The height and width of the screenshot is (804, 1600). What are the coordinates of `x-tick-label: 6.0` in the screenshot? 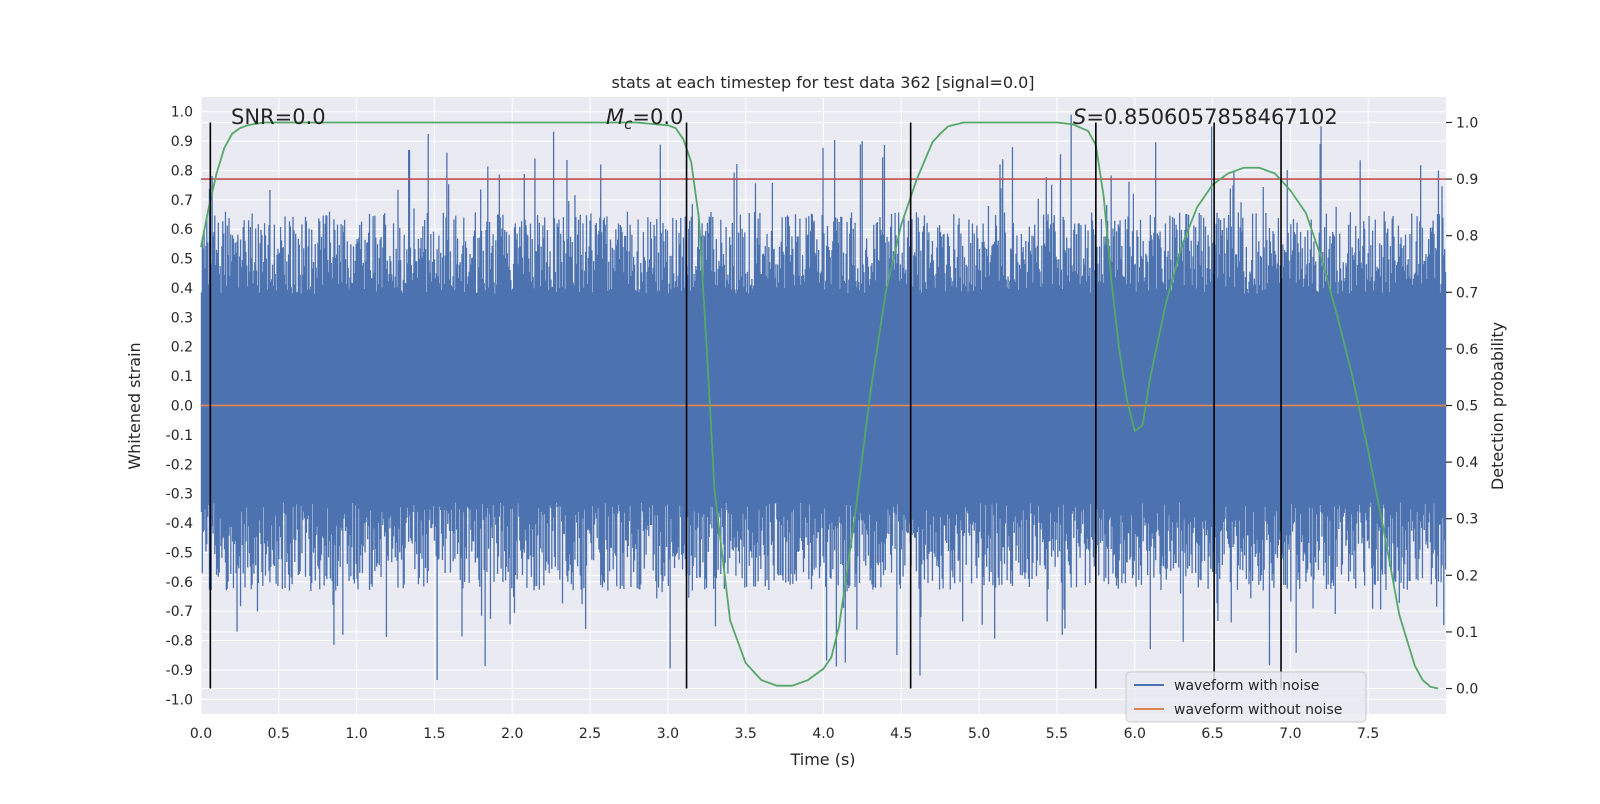 It's located at (1135, 734).